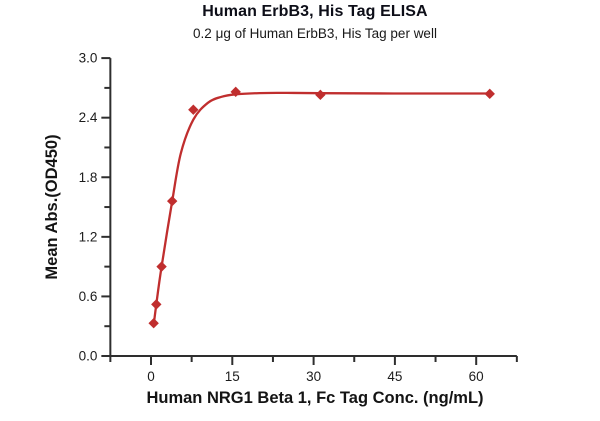 The image size is (600, 421). I want to click on y-tick-label: 1.8, so click(88, 177).